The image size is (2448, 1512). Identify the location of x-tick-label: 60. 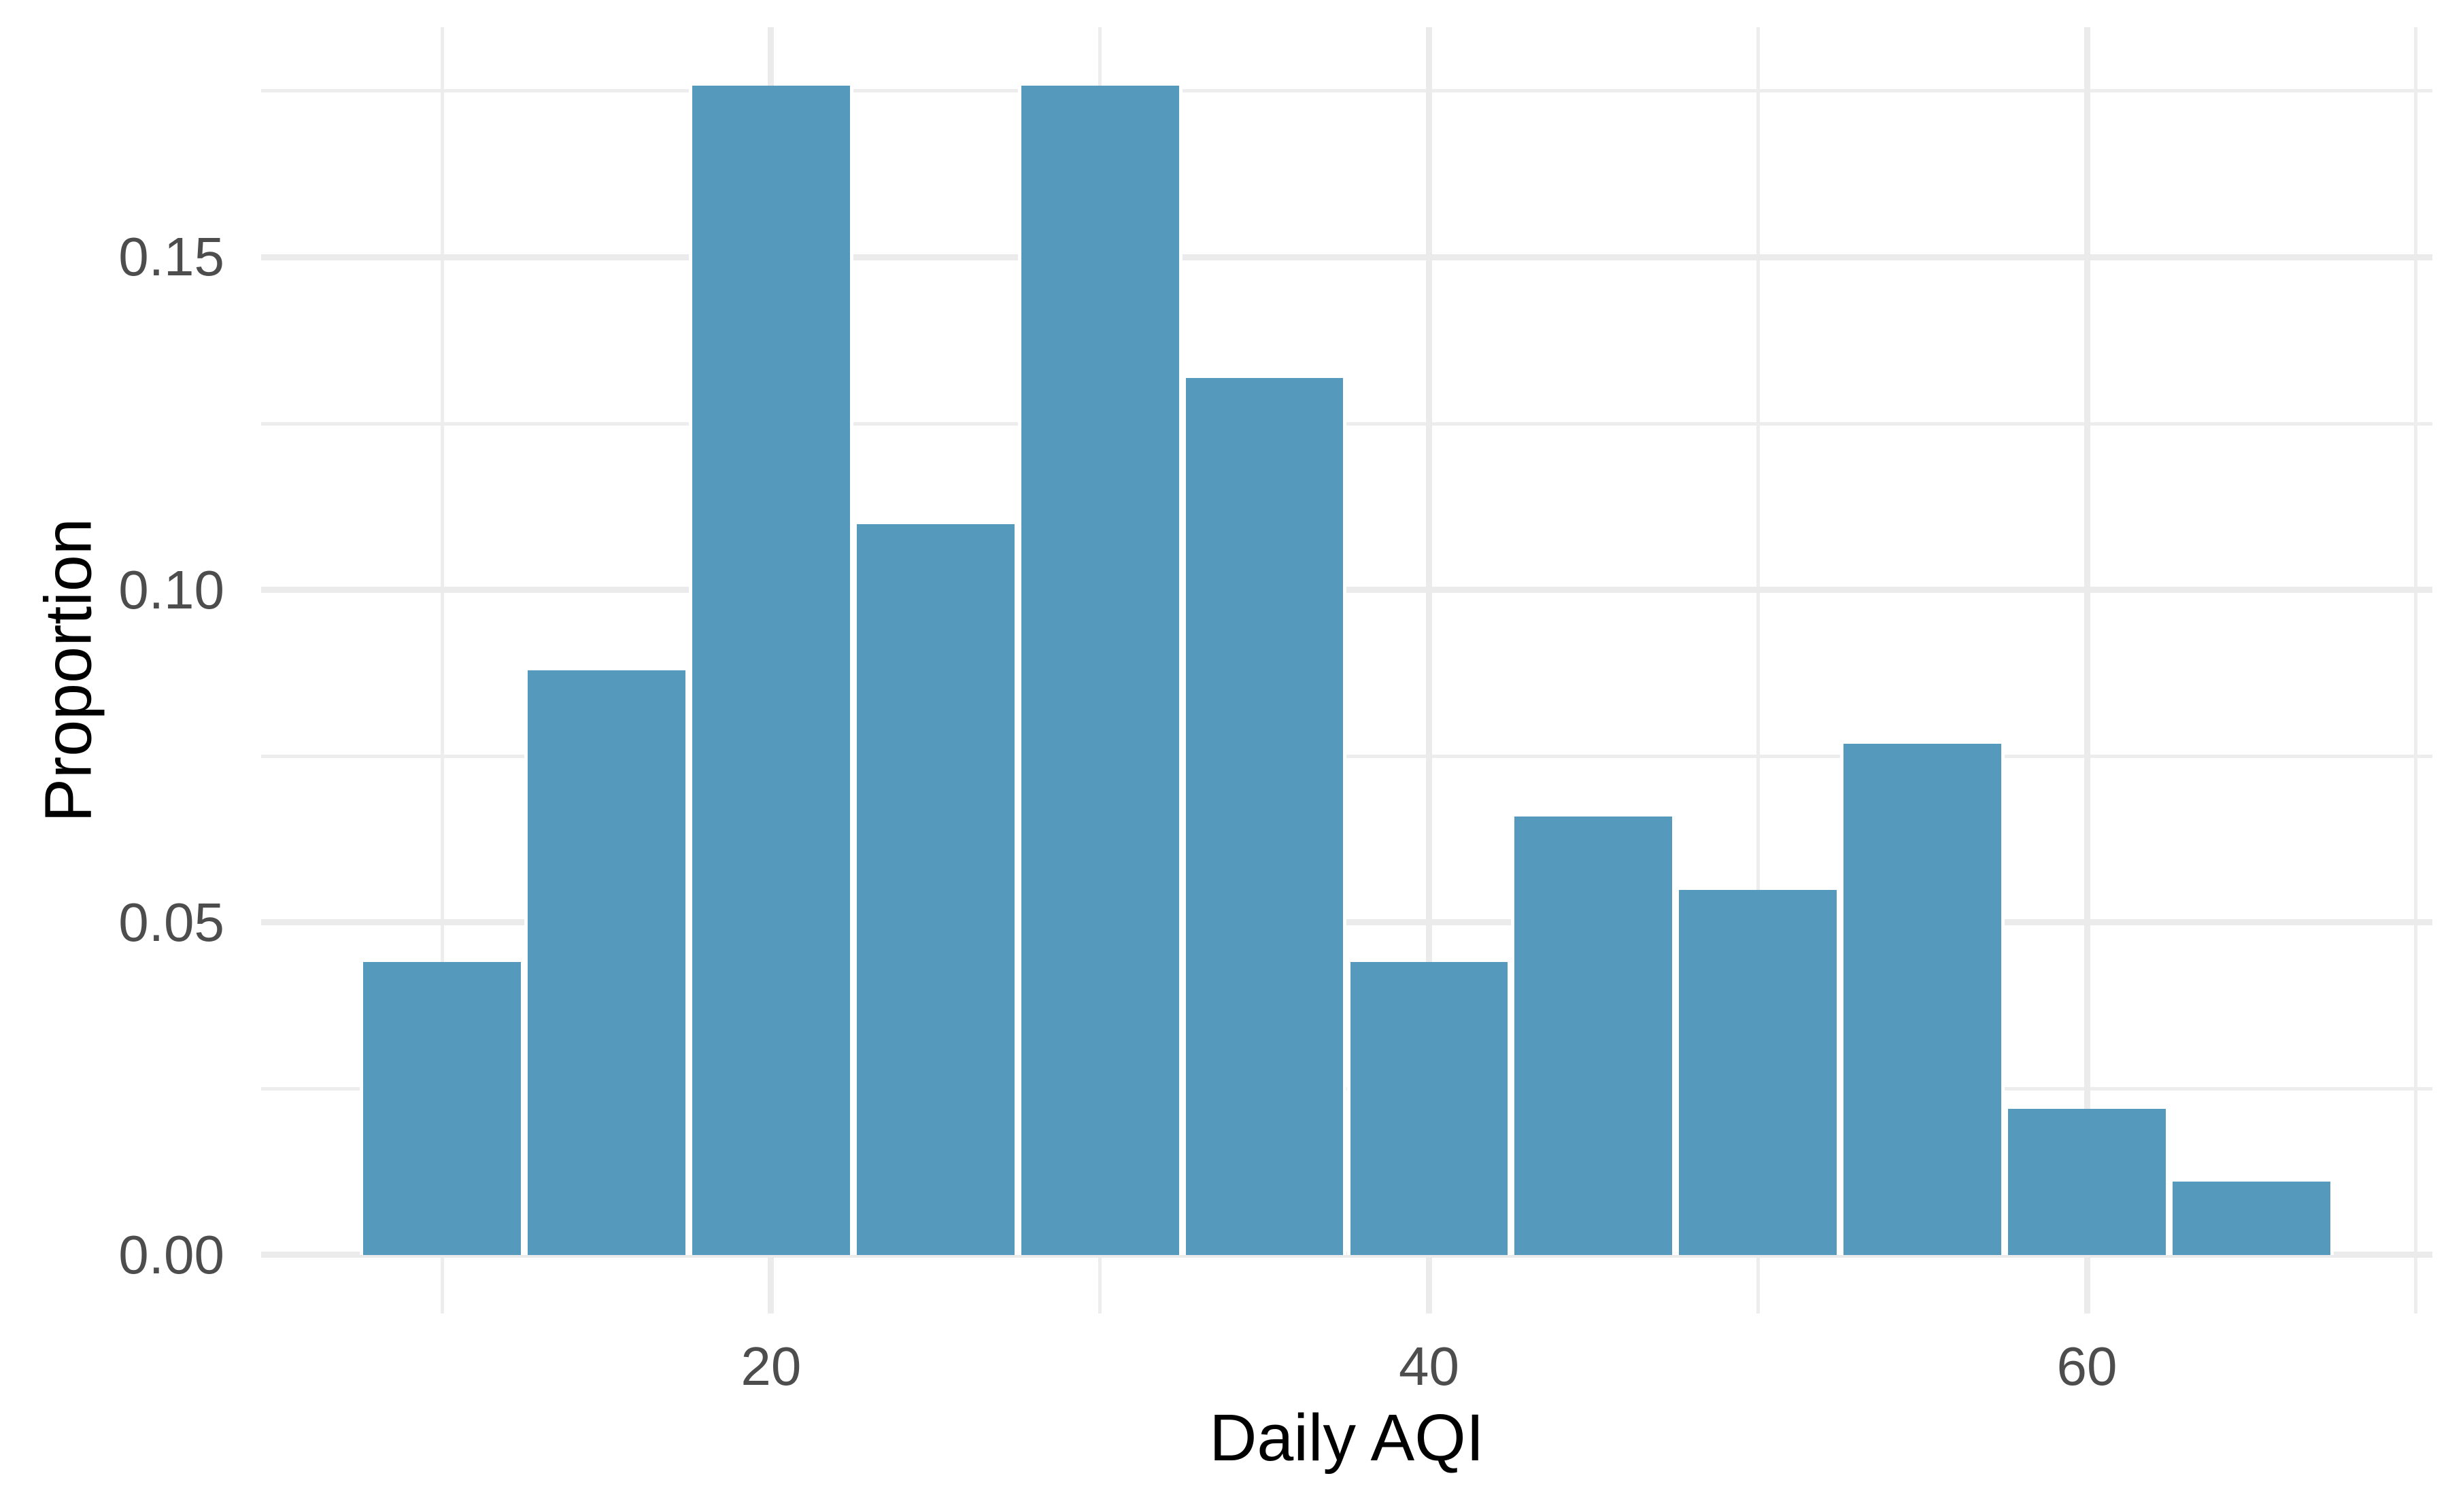
(2087, 1366).